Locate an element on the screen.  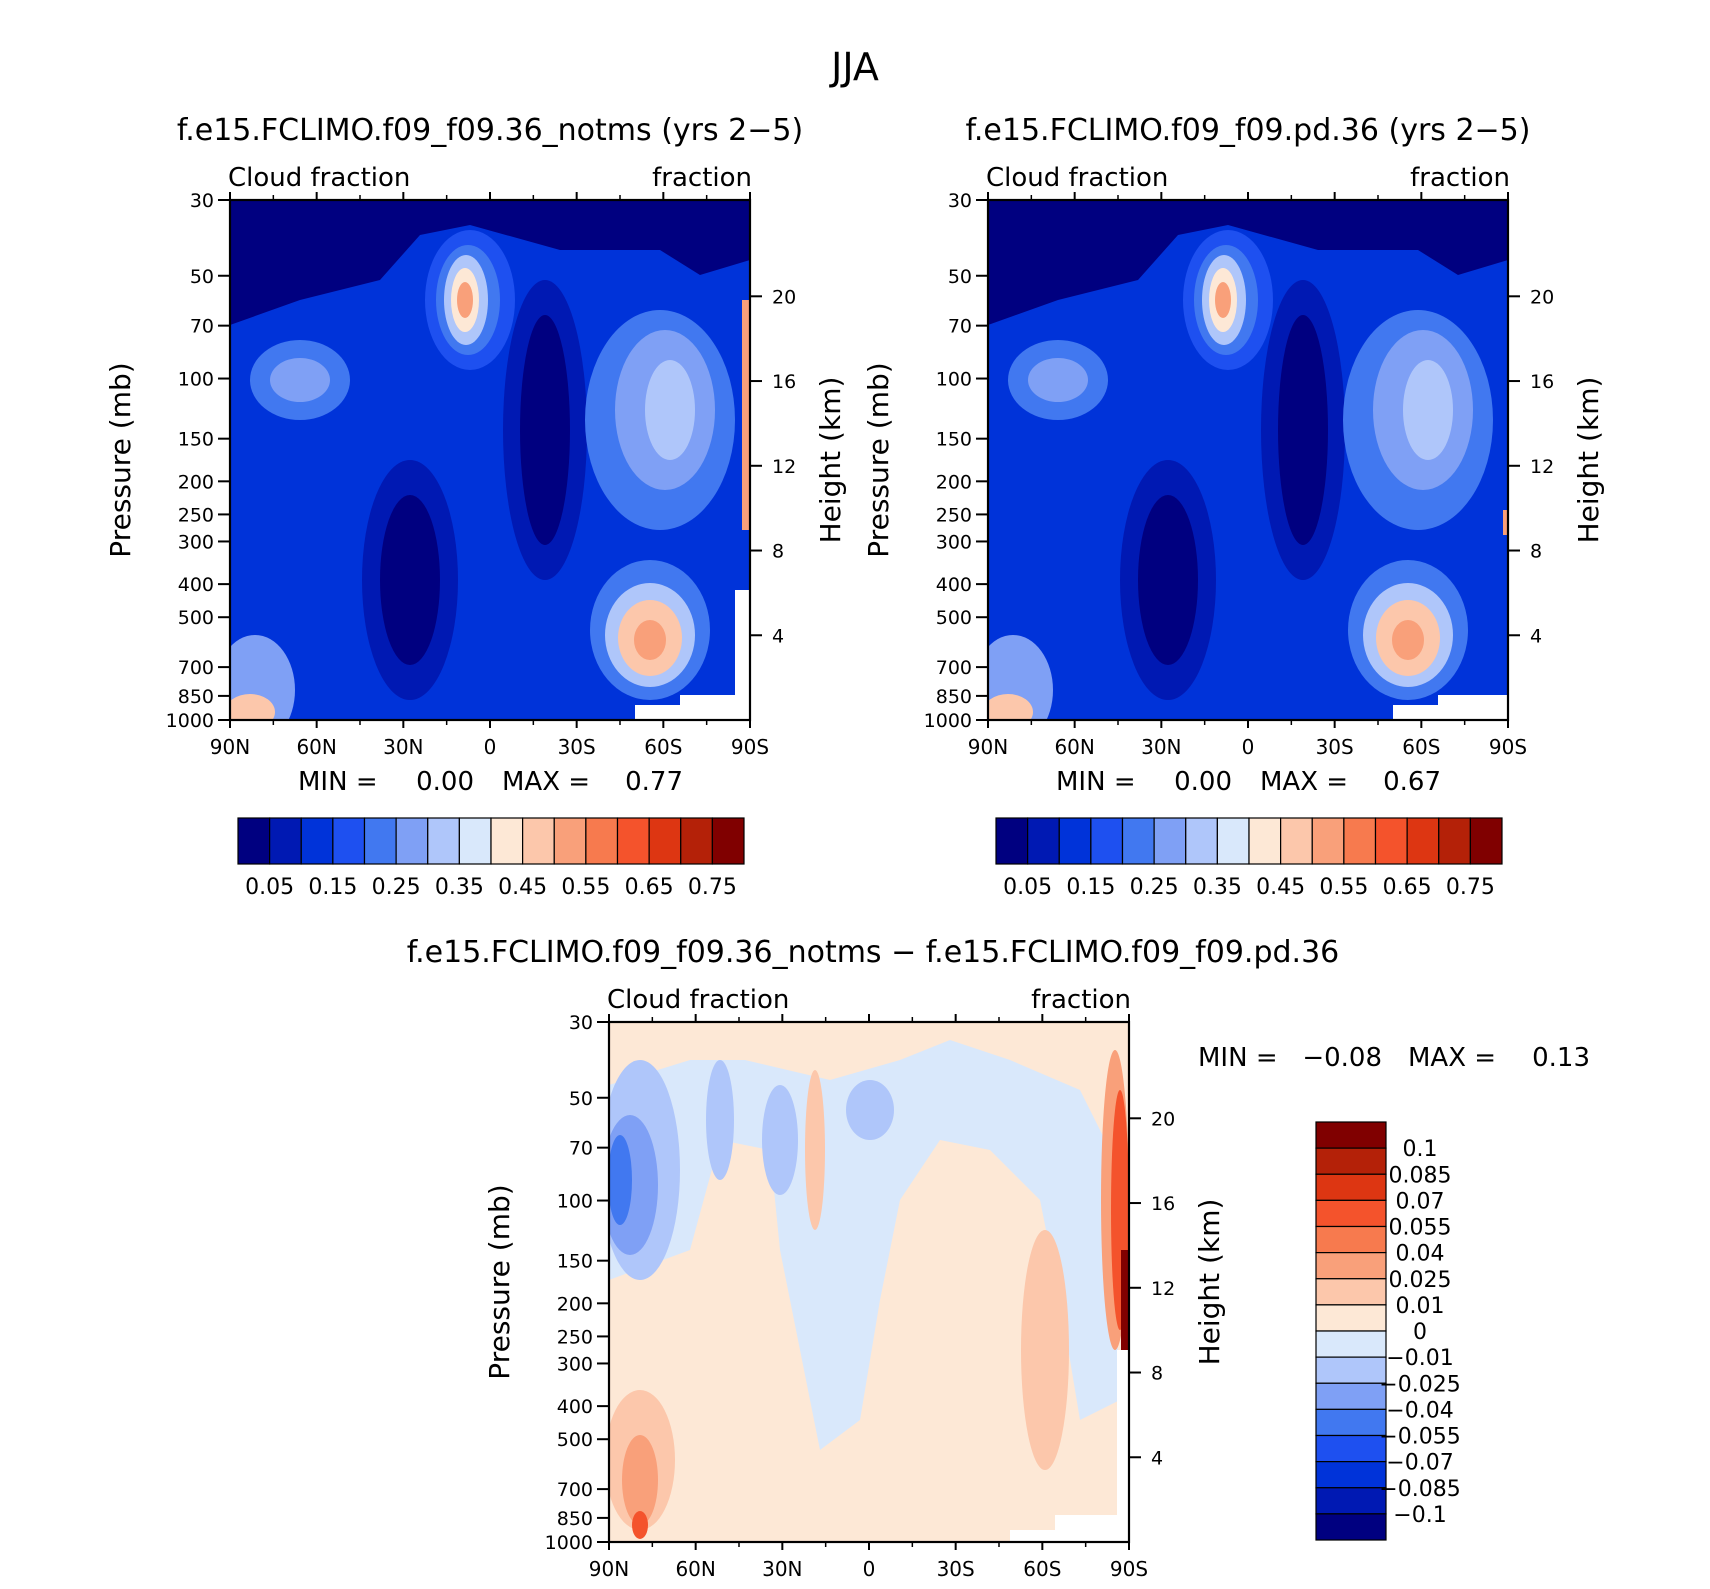
min-label: MIN = is located at coordinates (1238, 1058).